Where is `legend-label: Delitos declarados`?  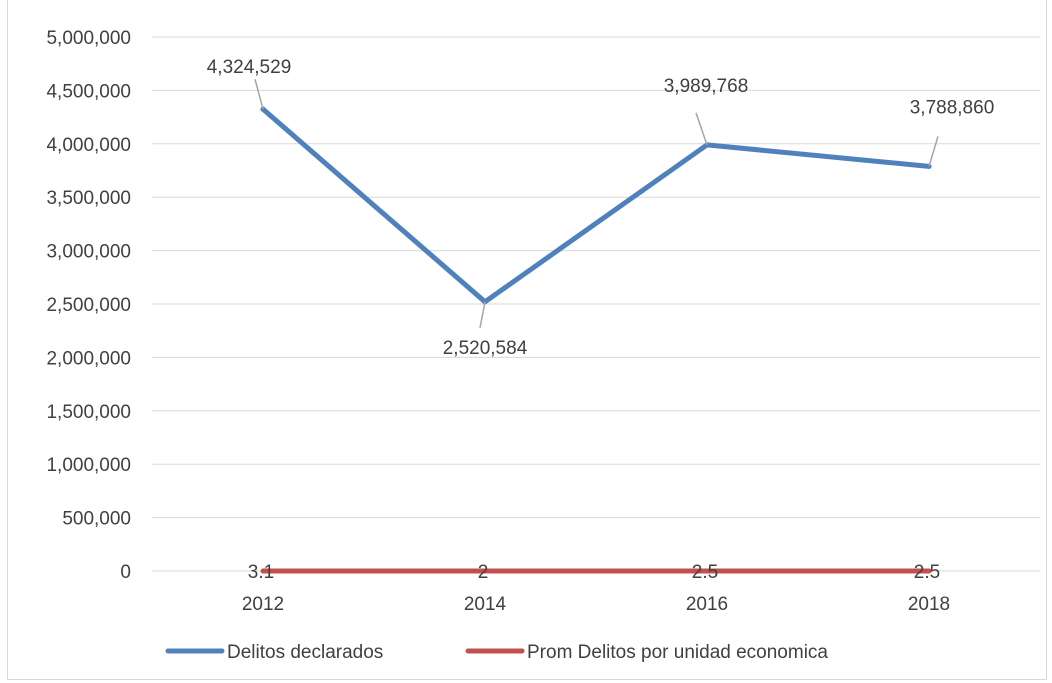
legend-label: Delitos declarados is located at coordinates (305, 652).